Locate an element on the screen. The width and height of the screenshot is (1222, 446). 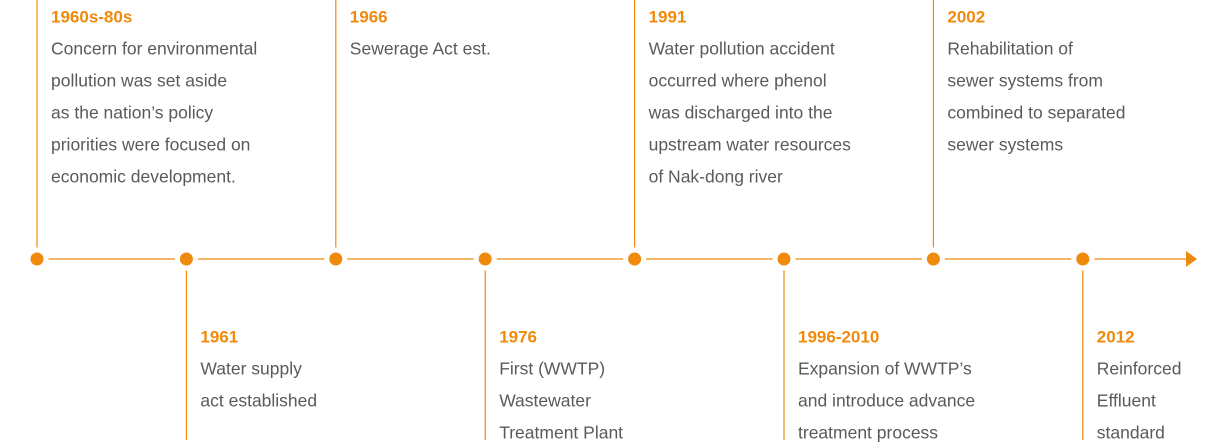
event-year: 2002 is located at coordinates (966, 16).